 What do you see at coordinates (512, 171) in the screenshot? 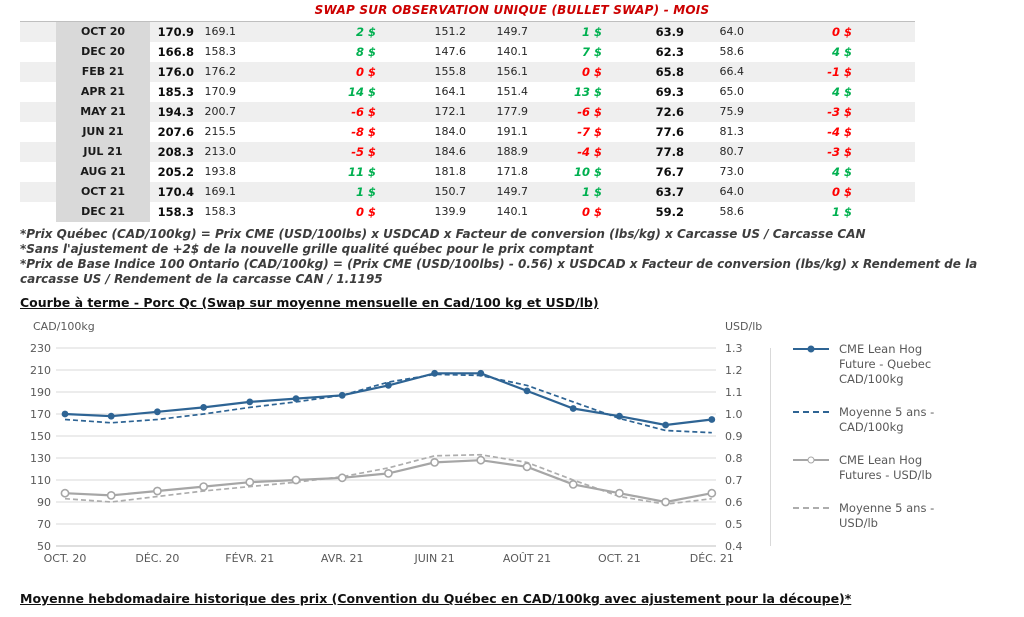
I see `value-cell: 171.8` at bounding box center [512, 171].